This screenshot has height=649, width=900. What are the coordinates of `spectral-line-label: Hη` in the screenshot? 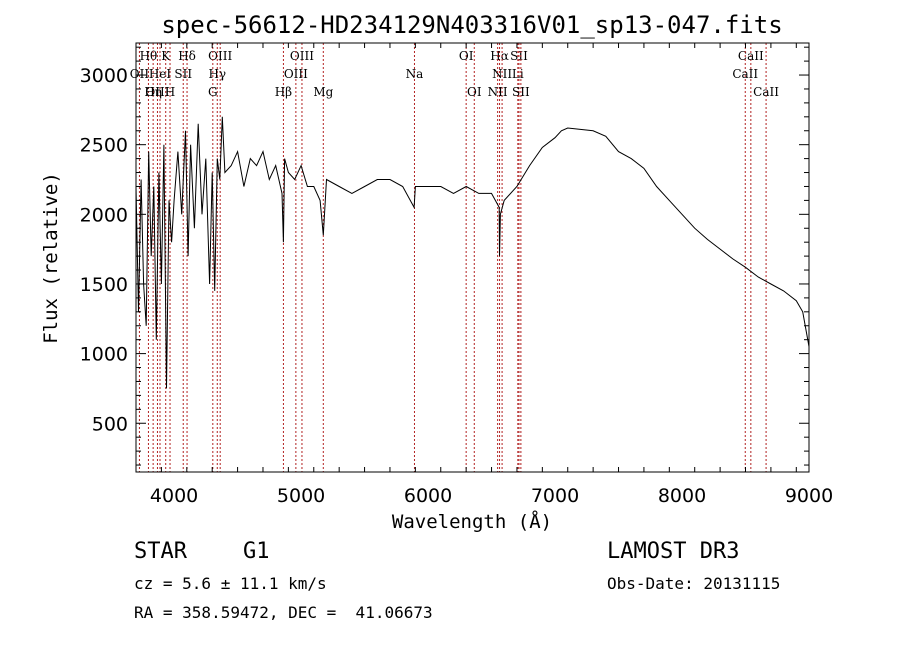 It's located at (153, 92).